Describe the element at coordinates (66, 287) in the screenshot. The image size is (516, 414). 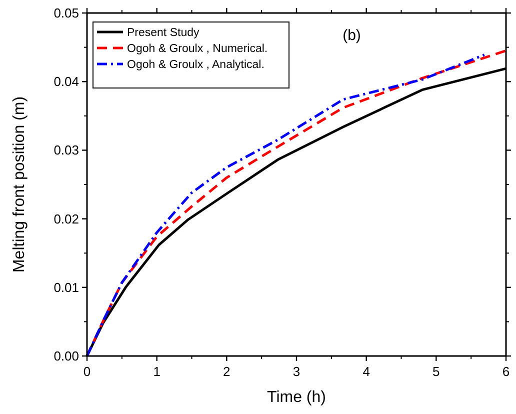
I see `y-tick-label: 0.01` at that location.